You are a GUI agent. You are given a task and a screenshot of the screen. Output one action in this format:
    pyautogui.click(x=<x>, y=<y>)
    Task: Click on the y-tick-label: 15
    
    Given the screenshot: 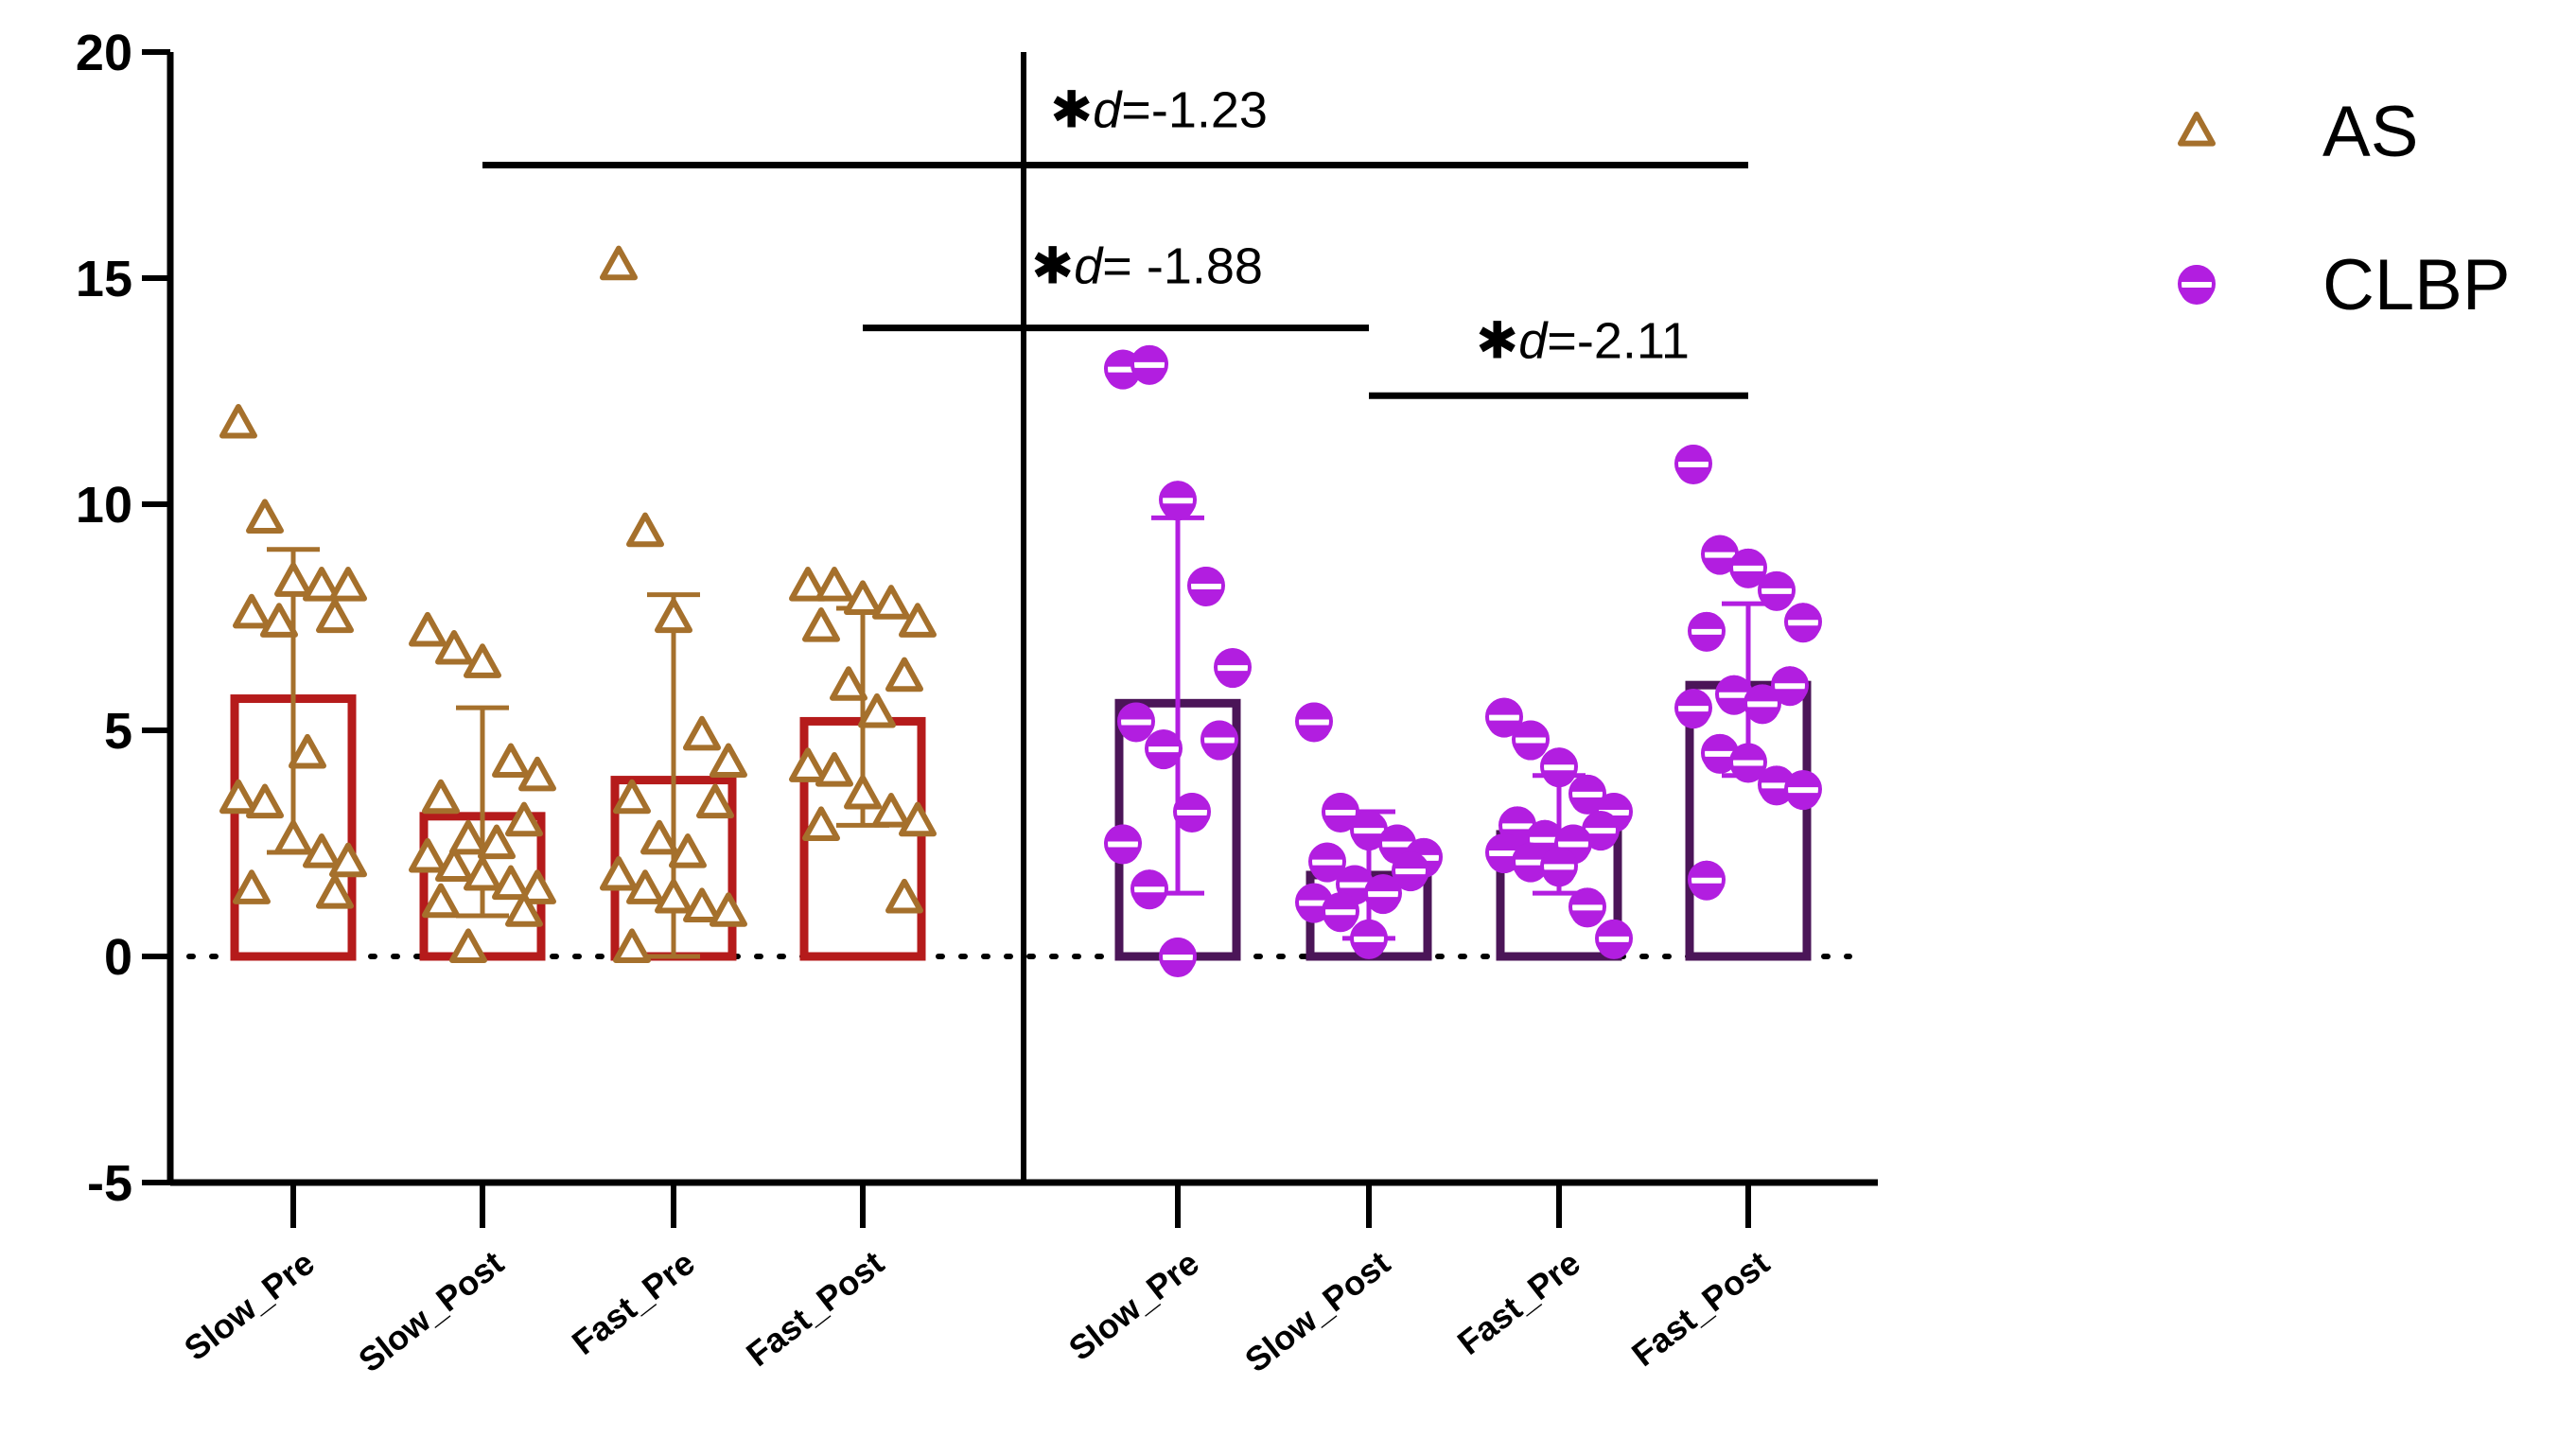 What is the action you would take?
    pyautogui.click(x=104, y=279)
    